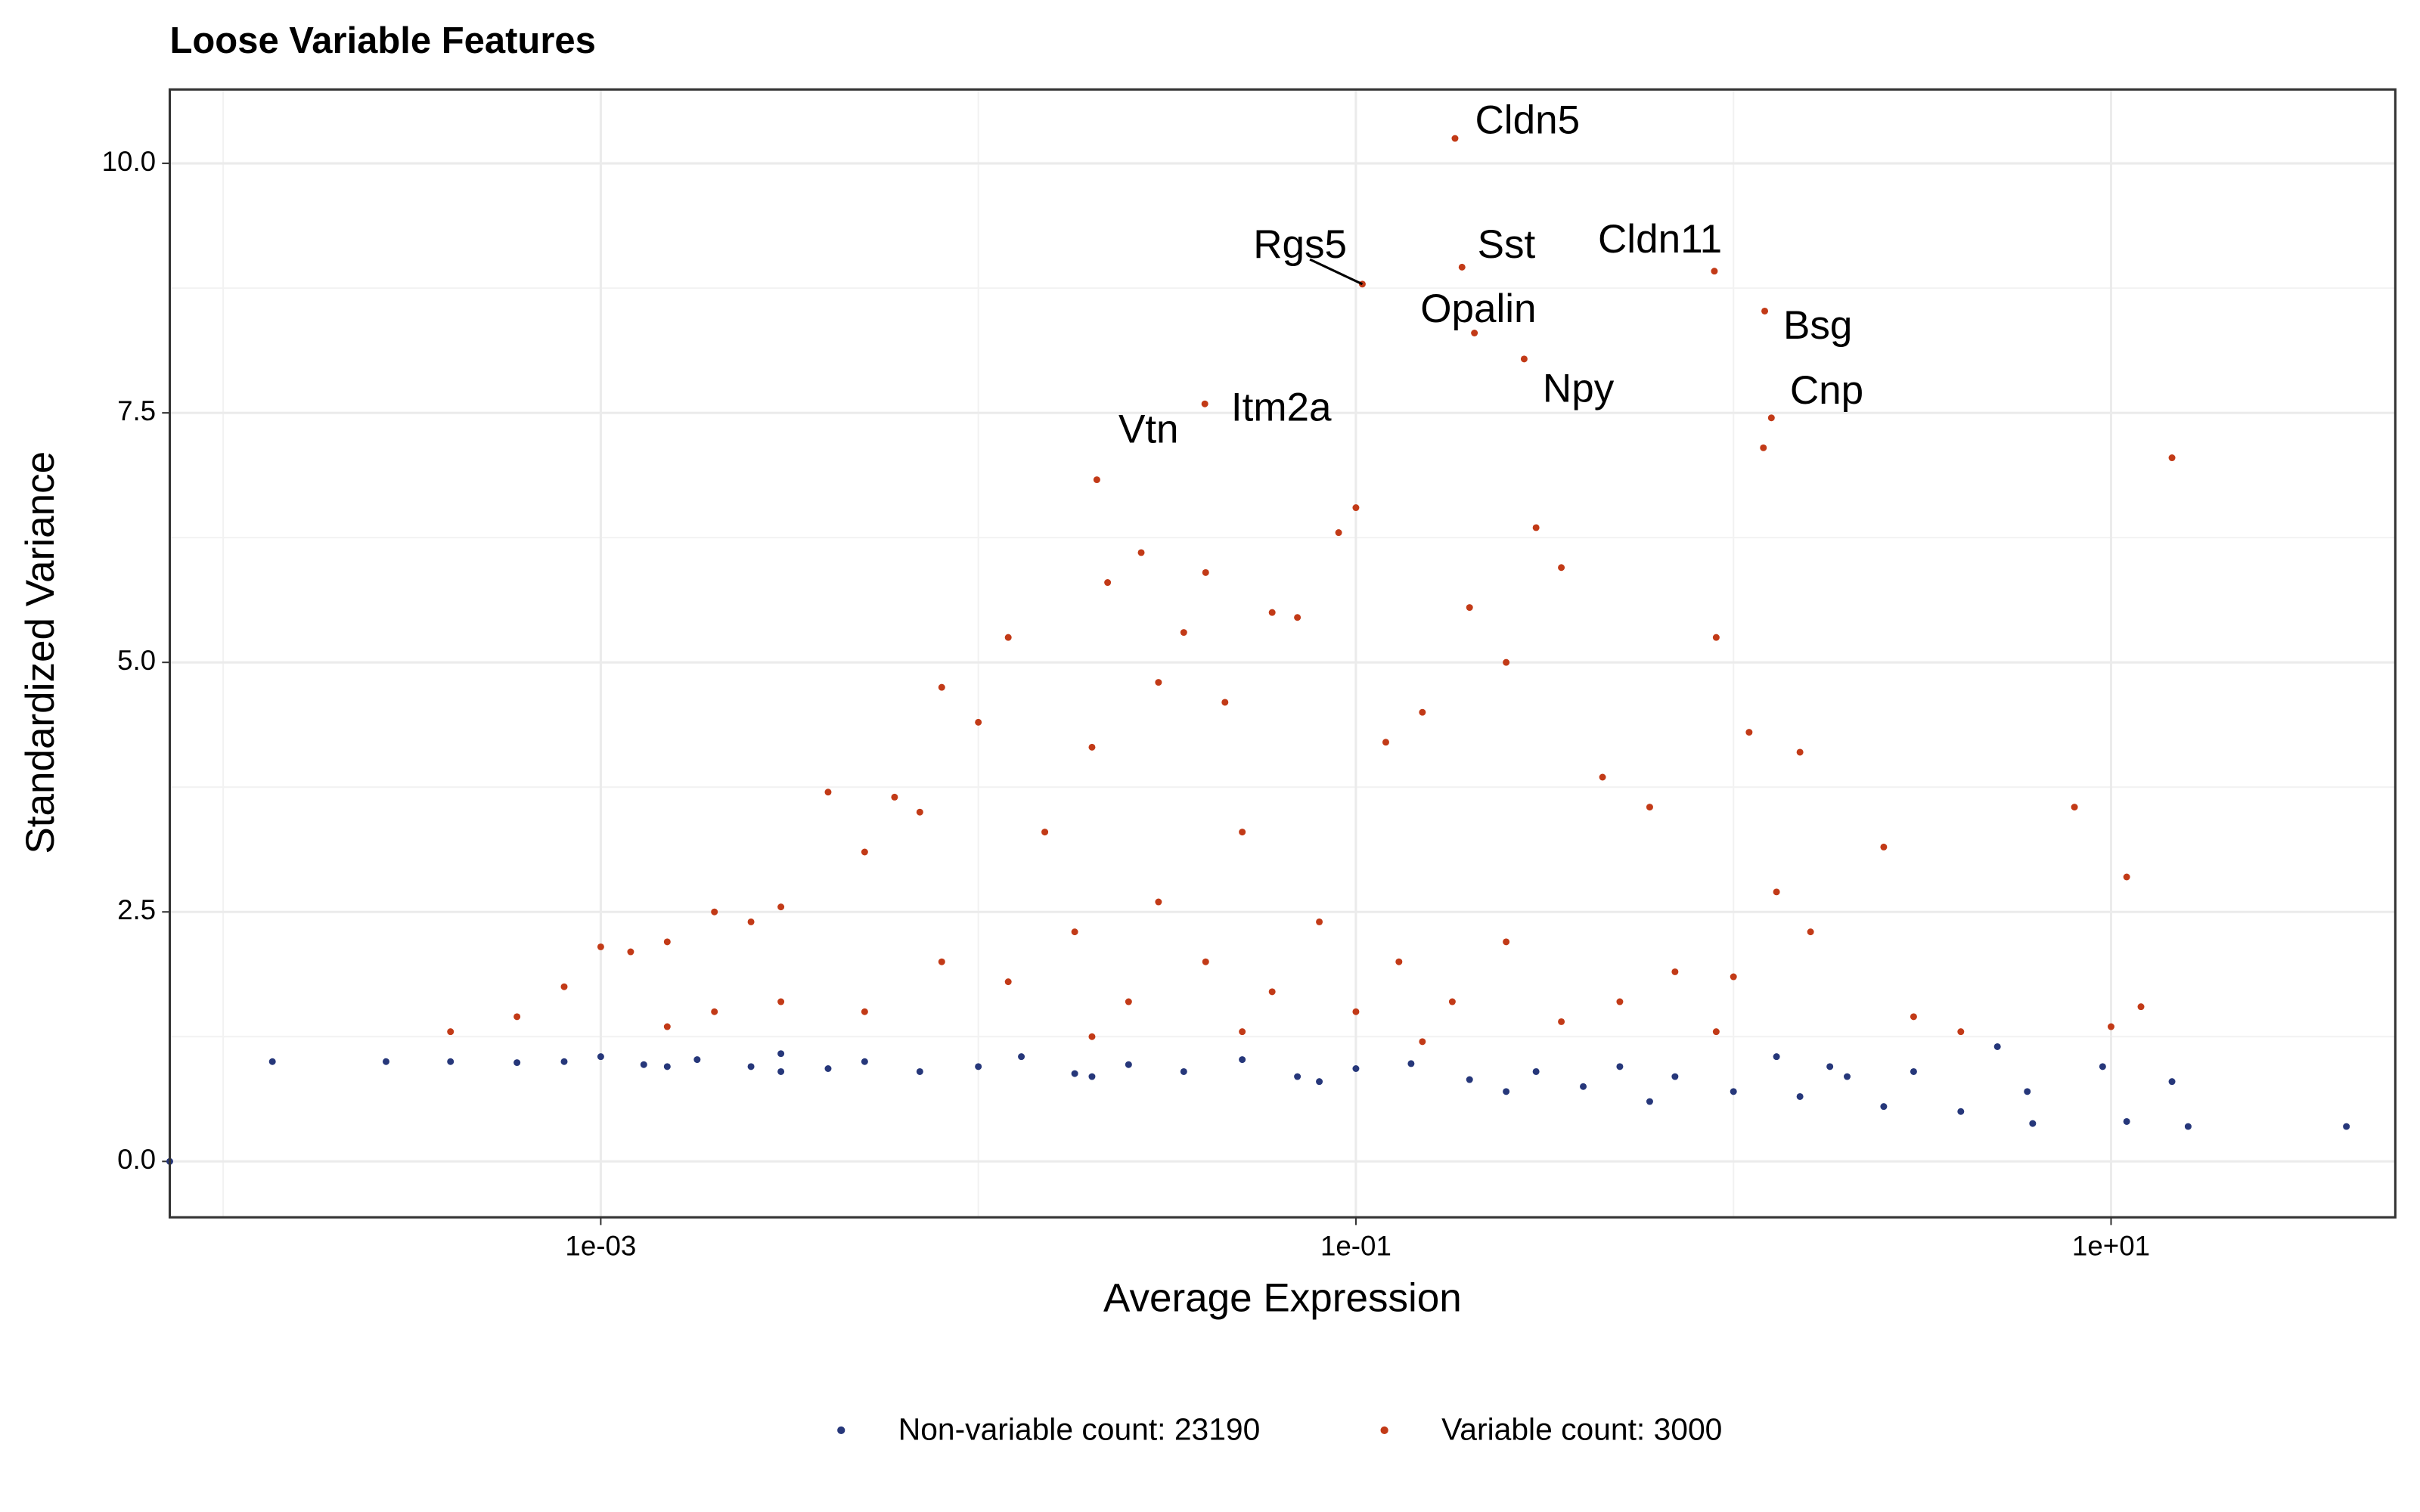 The image size is (2420, 1512). What do you see at coordinates (1478, 309) in the screenshot?
I see `point-label: Opalin` at bounding box center [1478, 309].